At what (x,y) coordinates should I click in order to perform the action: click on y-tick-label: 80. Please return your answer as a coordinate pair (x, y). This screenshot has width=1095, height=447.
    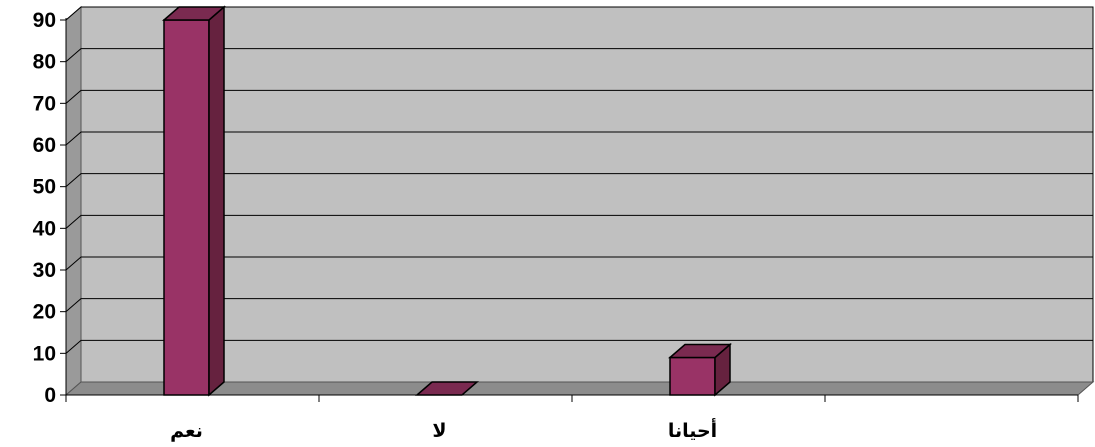
    Looking at the image, I should click on (44, 62).